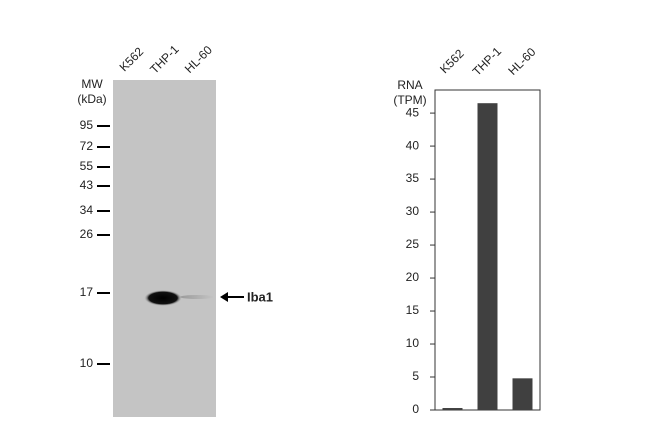 The image size is (650, 422). I want to click on y-tick-label: 0, so click(415, 409).